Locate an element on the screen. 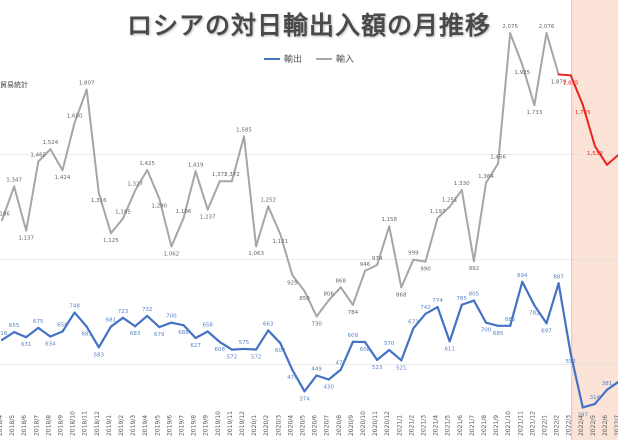 The width and height of the screenshot is (618, 440). chart-title: ロシアの対日輸出入額の月推移 is located at coordinates (308, 25).